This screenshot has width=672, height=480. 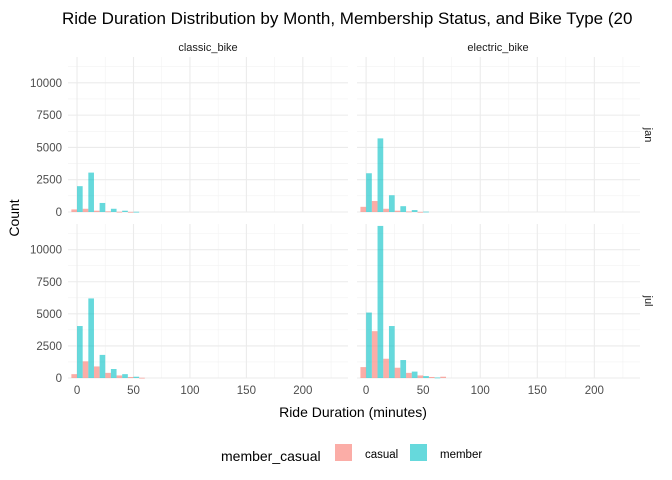 I want to click on x-tick-label-electric-bike-100: 100, so click(x=480, y=391).